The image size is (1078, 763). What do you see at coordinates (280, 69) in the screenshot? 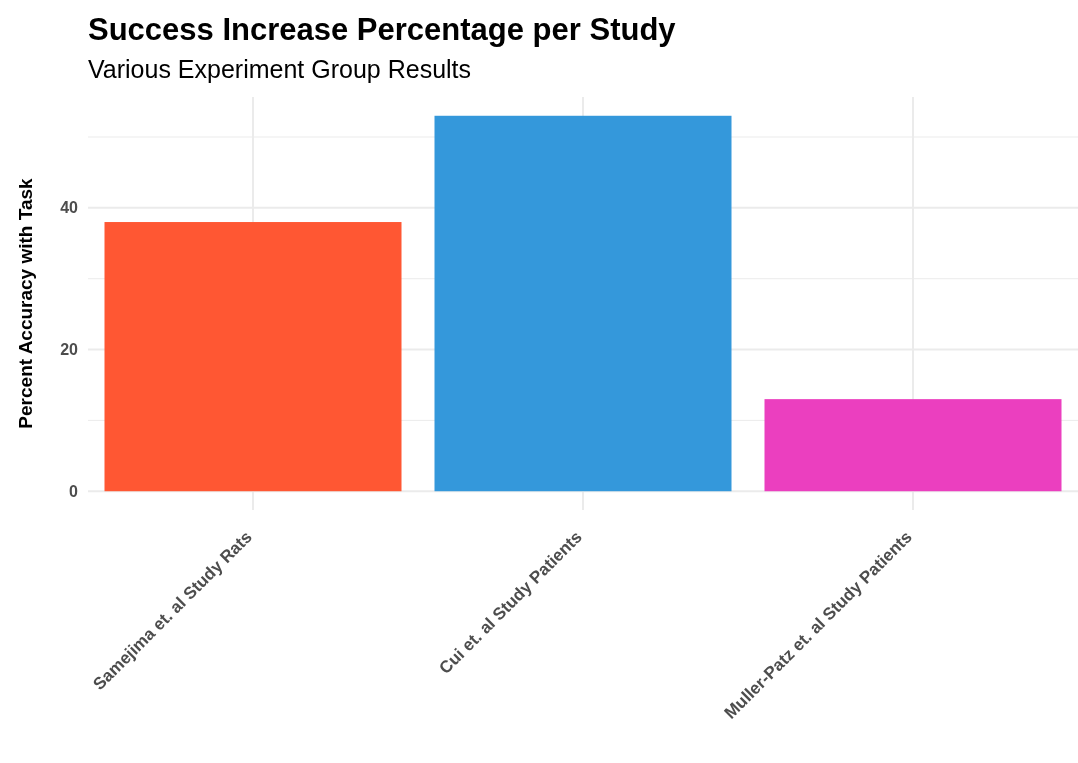
I see `chart-subtitle: Various Experiment Group Results` at bounding box center [280, 69].